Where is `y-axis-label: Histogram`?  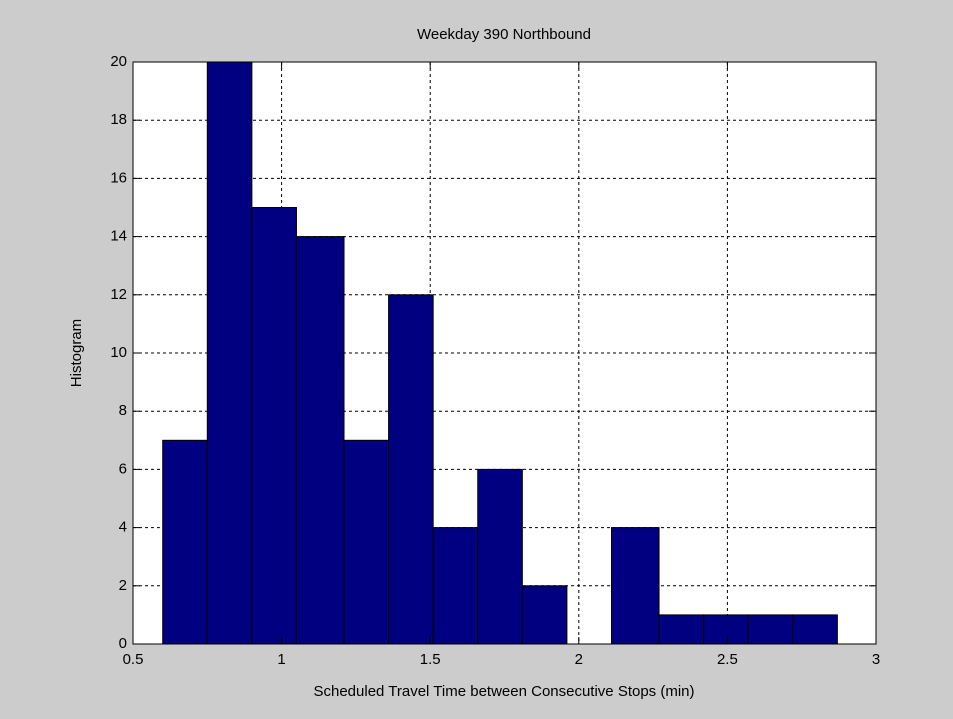
y-axis-label: Histogram is located at coordinates (76, 353).